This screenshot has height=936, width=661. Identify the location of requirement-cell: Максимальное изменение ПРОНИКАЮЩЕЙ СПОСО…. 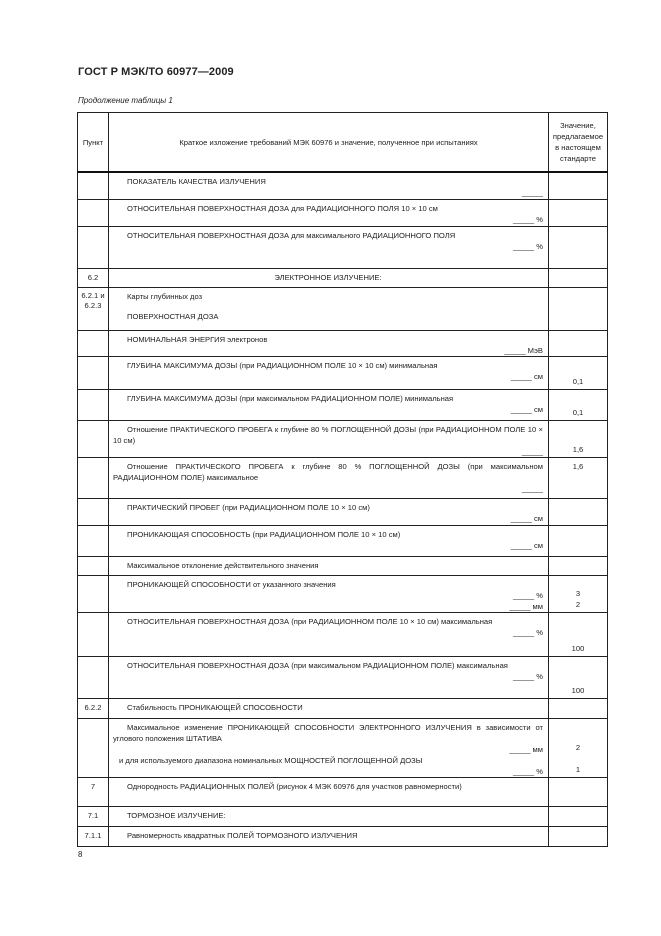
(328, 747).